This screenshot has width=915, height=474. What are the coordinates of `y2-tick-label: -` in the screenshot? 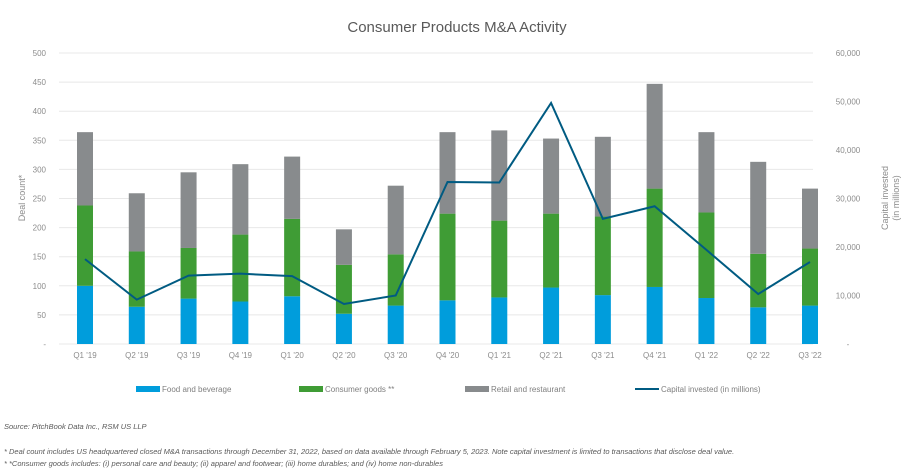 It's located at (848, 344).